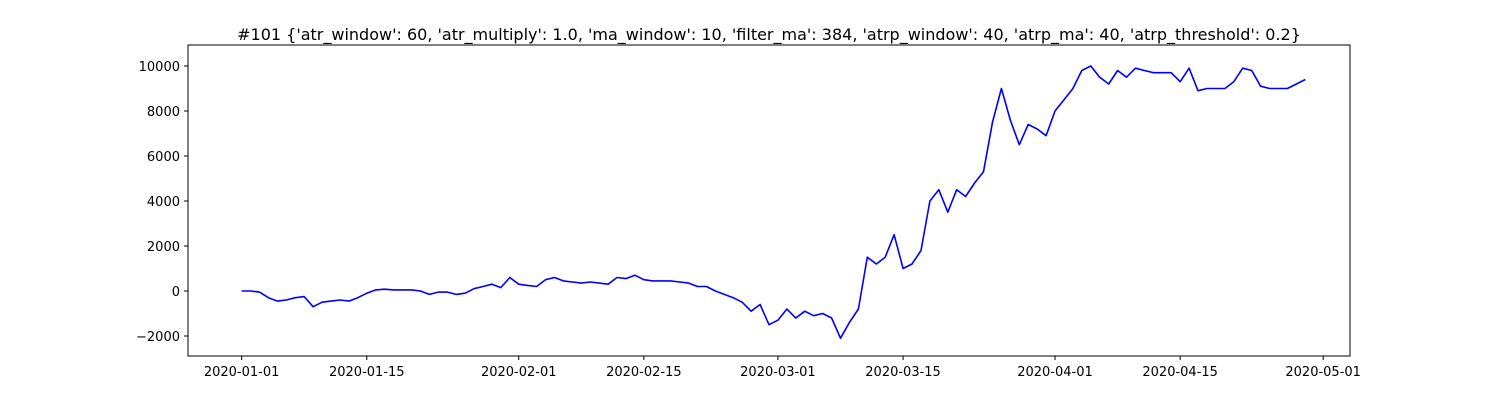 This screenshot has width=1500, height=400. I want to click on y-tick-label: 2000, so click(163, 247).